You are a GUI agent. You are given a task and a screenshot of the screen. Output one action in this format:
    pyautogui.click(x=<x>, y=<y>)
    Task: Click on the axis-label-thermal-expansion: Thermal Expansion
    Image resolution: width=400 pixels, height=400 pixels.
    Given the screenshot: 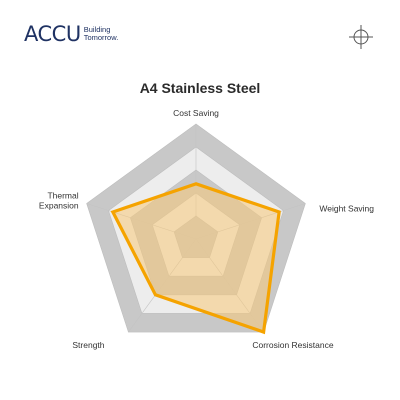 What is the action you would take?
    pyautogui.click(x=59, y=200)
    